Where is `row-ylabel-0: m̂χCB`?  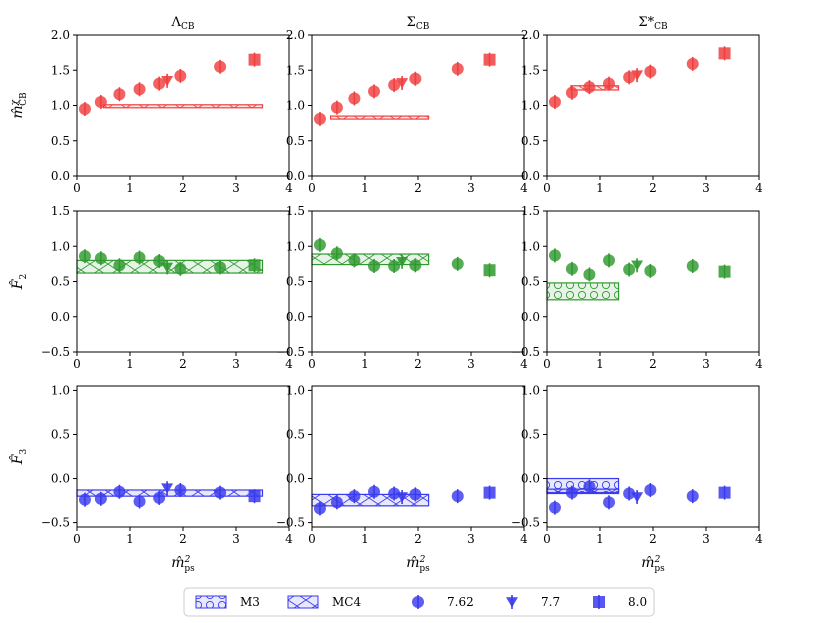
row-ylabel-0: m̂χCB is located at coordinates (19, 105).